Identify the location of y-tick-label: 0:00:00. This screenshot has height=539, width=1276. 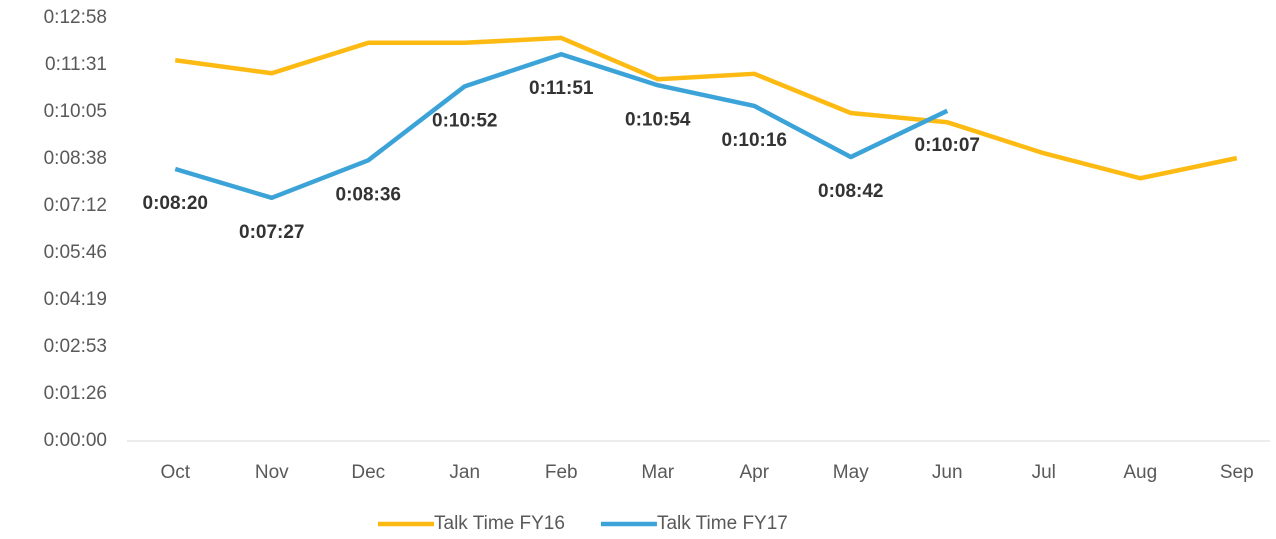
(75, 440).